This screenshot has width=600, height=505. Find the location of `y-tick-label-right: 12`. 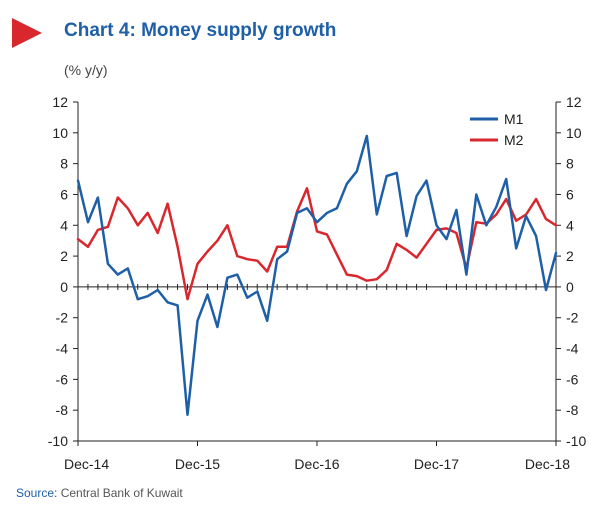

y-tick-label-right: 12 is located at coordinates (574, 102).